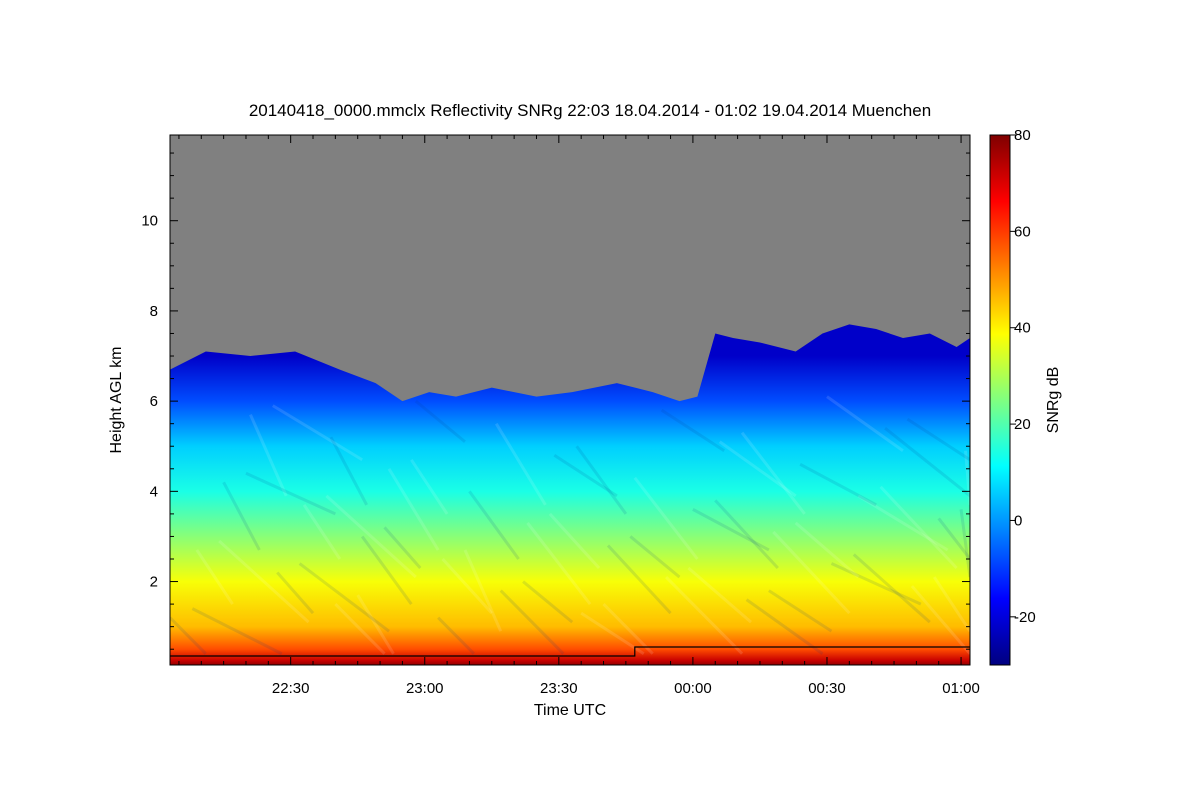 The image size is (1200, 805). Describe the element at coordinates (961, 688) in the screenshot. I see `x-tick-label: 01:00` at that location.